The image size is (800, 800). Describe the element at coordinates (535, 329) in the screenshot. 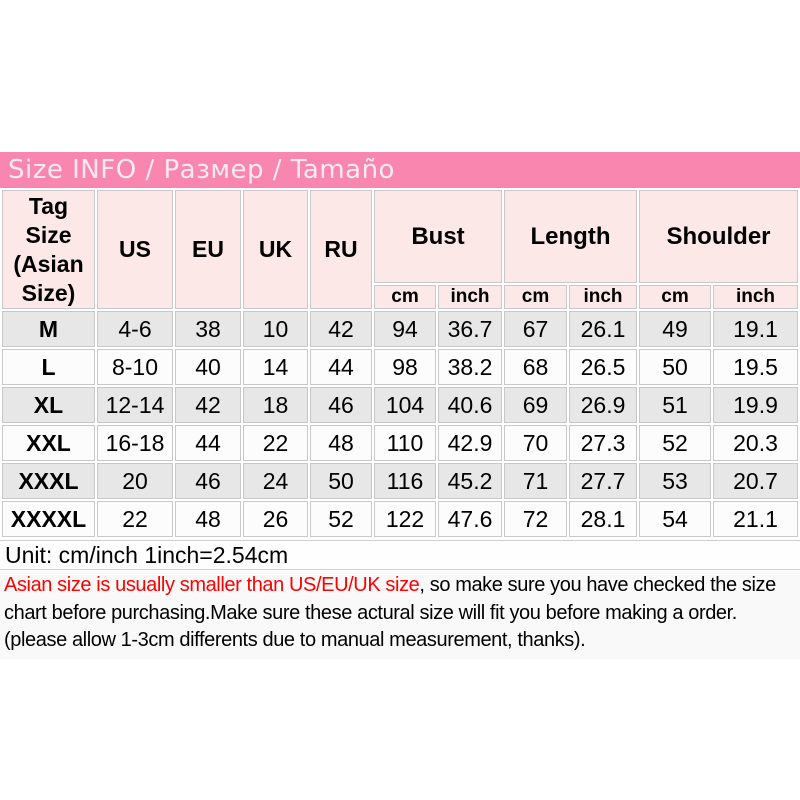

I see `table-cell: 67` at that location.